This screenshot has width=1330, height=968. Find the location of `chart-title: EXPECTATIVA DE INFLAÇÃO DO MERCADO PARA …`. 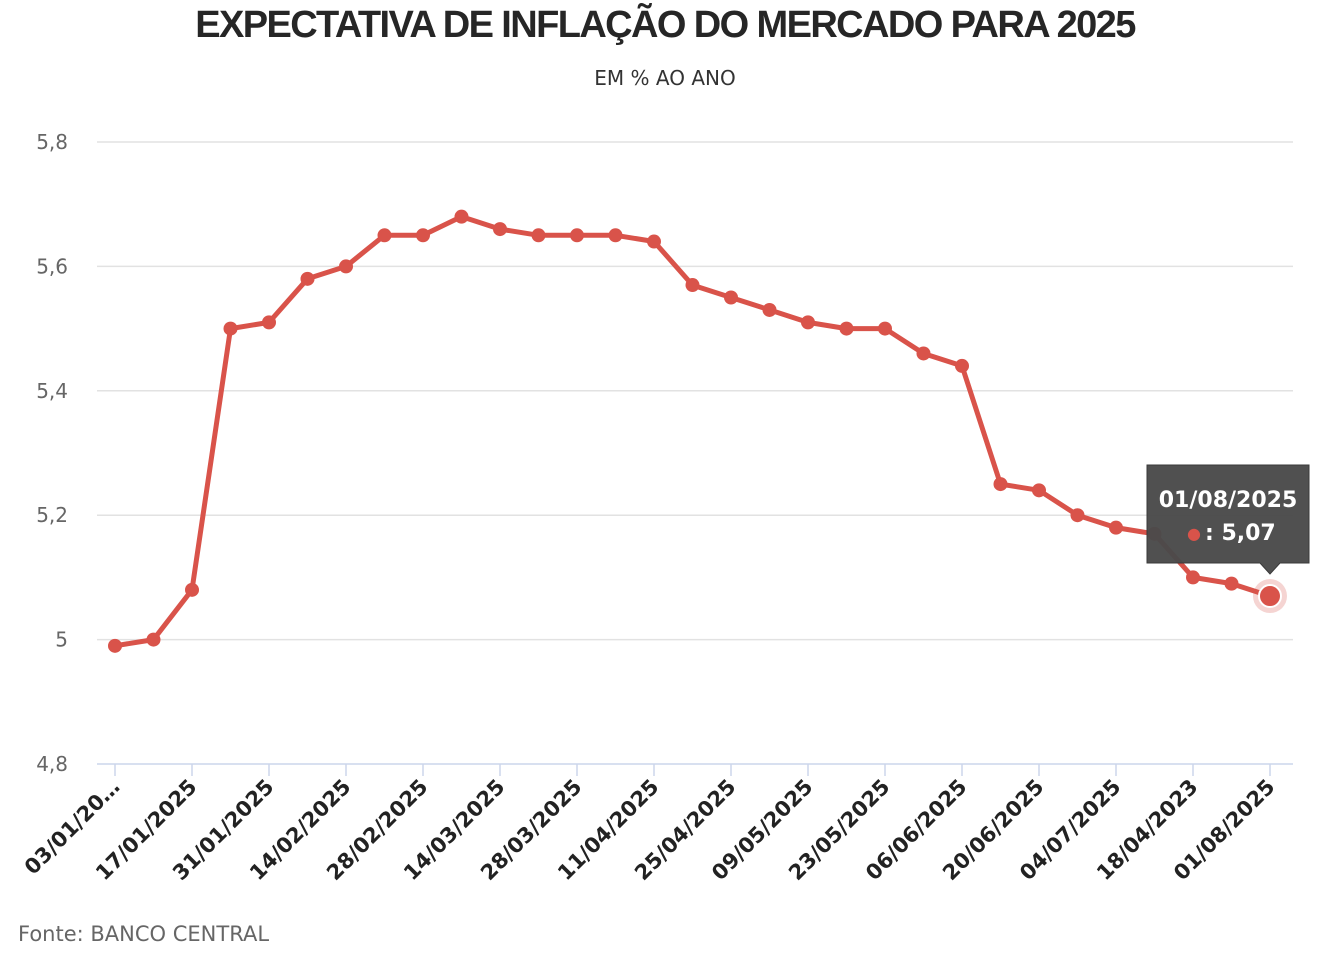

chart-title: EXPECTATIVA DE INFLAÇÃO DO MERCADO PARA … is located at coordinates (665, 25).